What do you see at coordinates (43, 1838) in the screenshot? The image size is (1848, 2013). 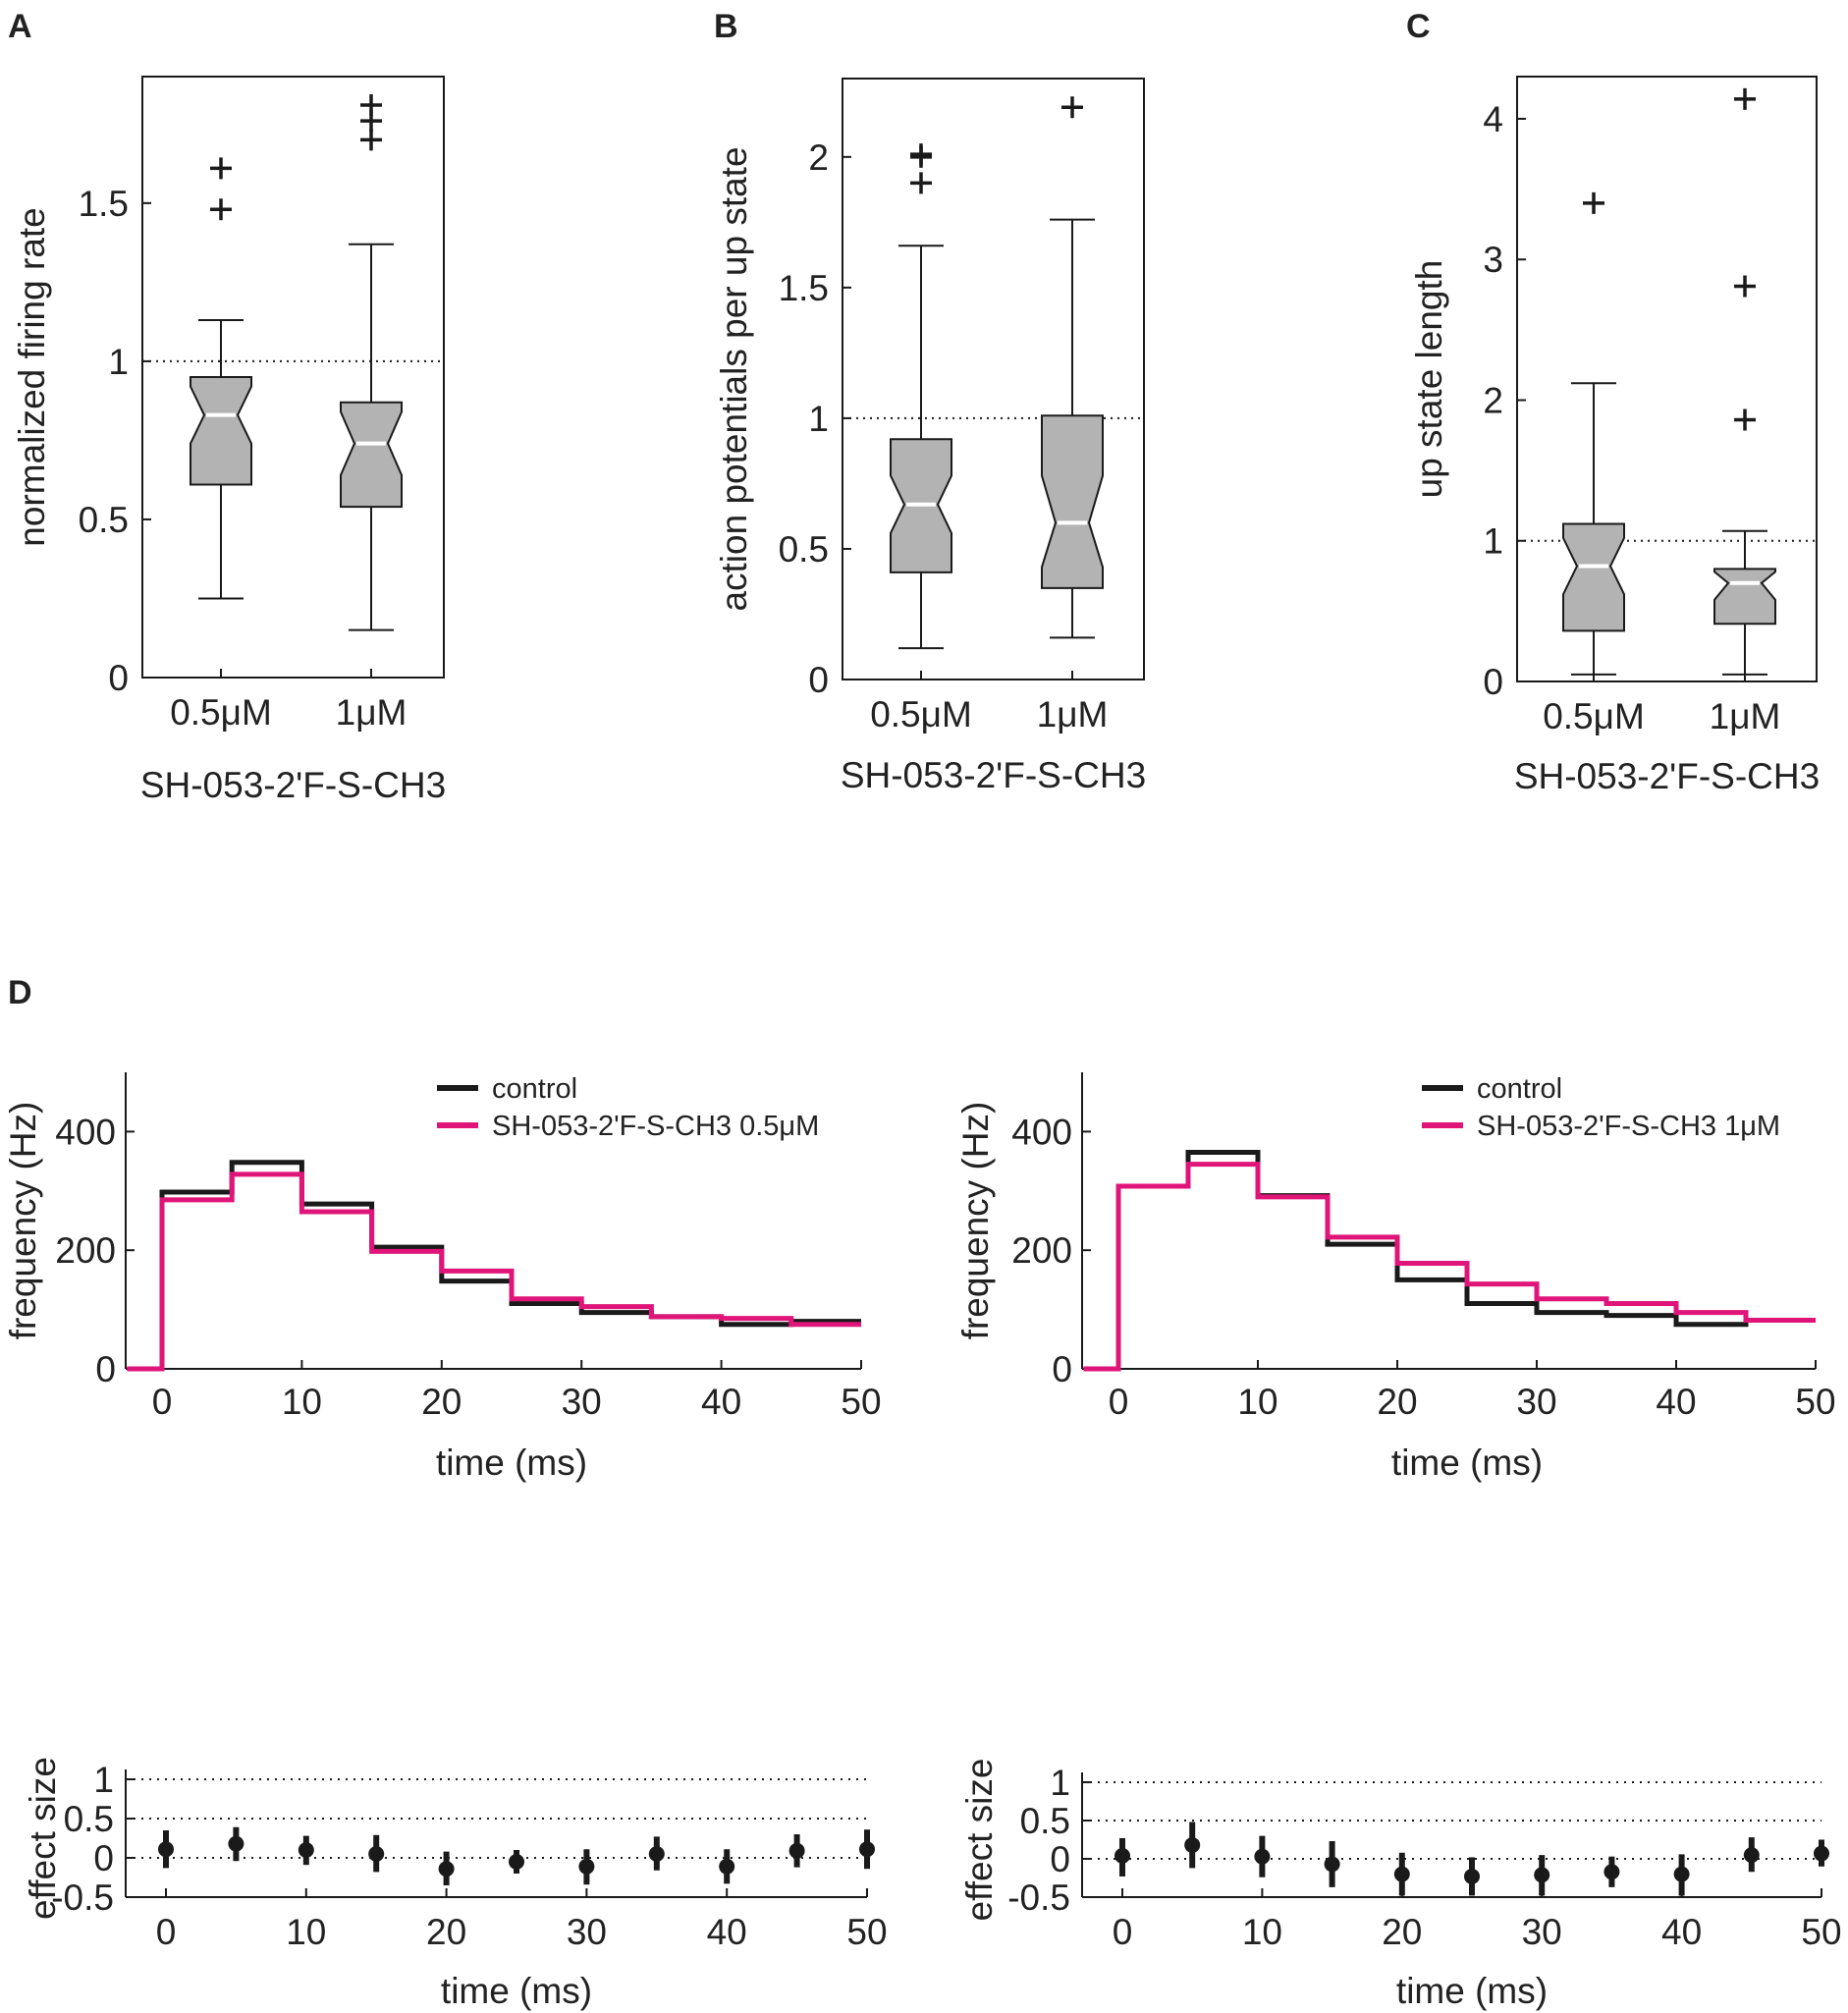 I see `y-axis-label: effect size` at bounding box center [43, 1838].